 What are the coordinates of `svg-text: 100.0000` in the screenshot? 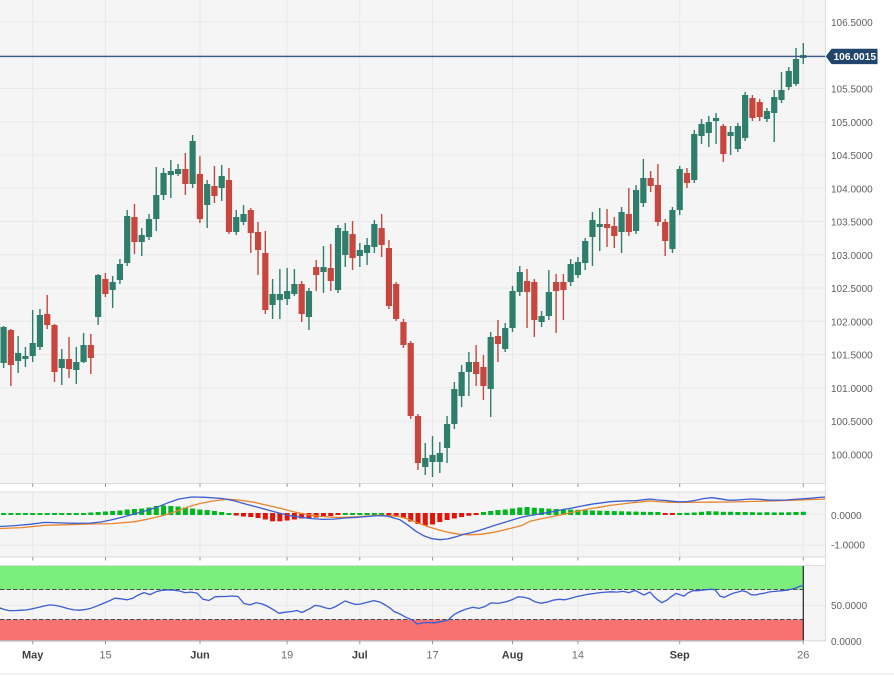 It's located at (852, 455).